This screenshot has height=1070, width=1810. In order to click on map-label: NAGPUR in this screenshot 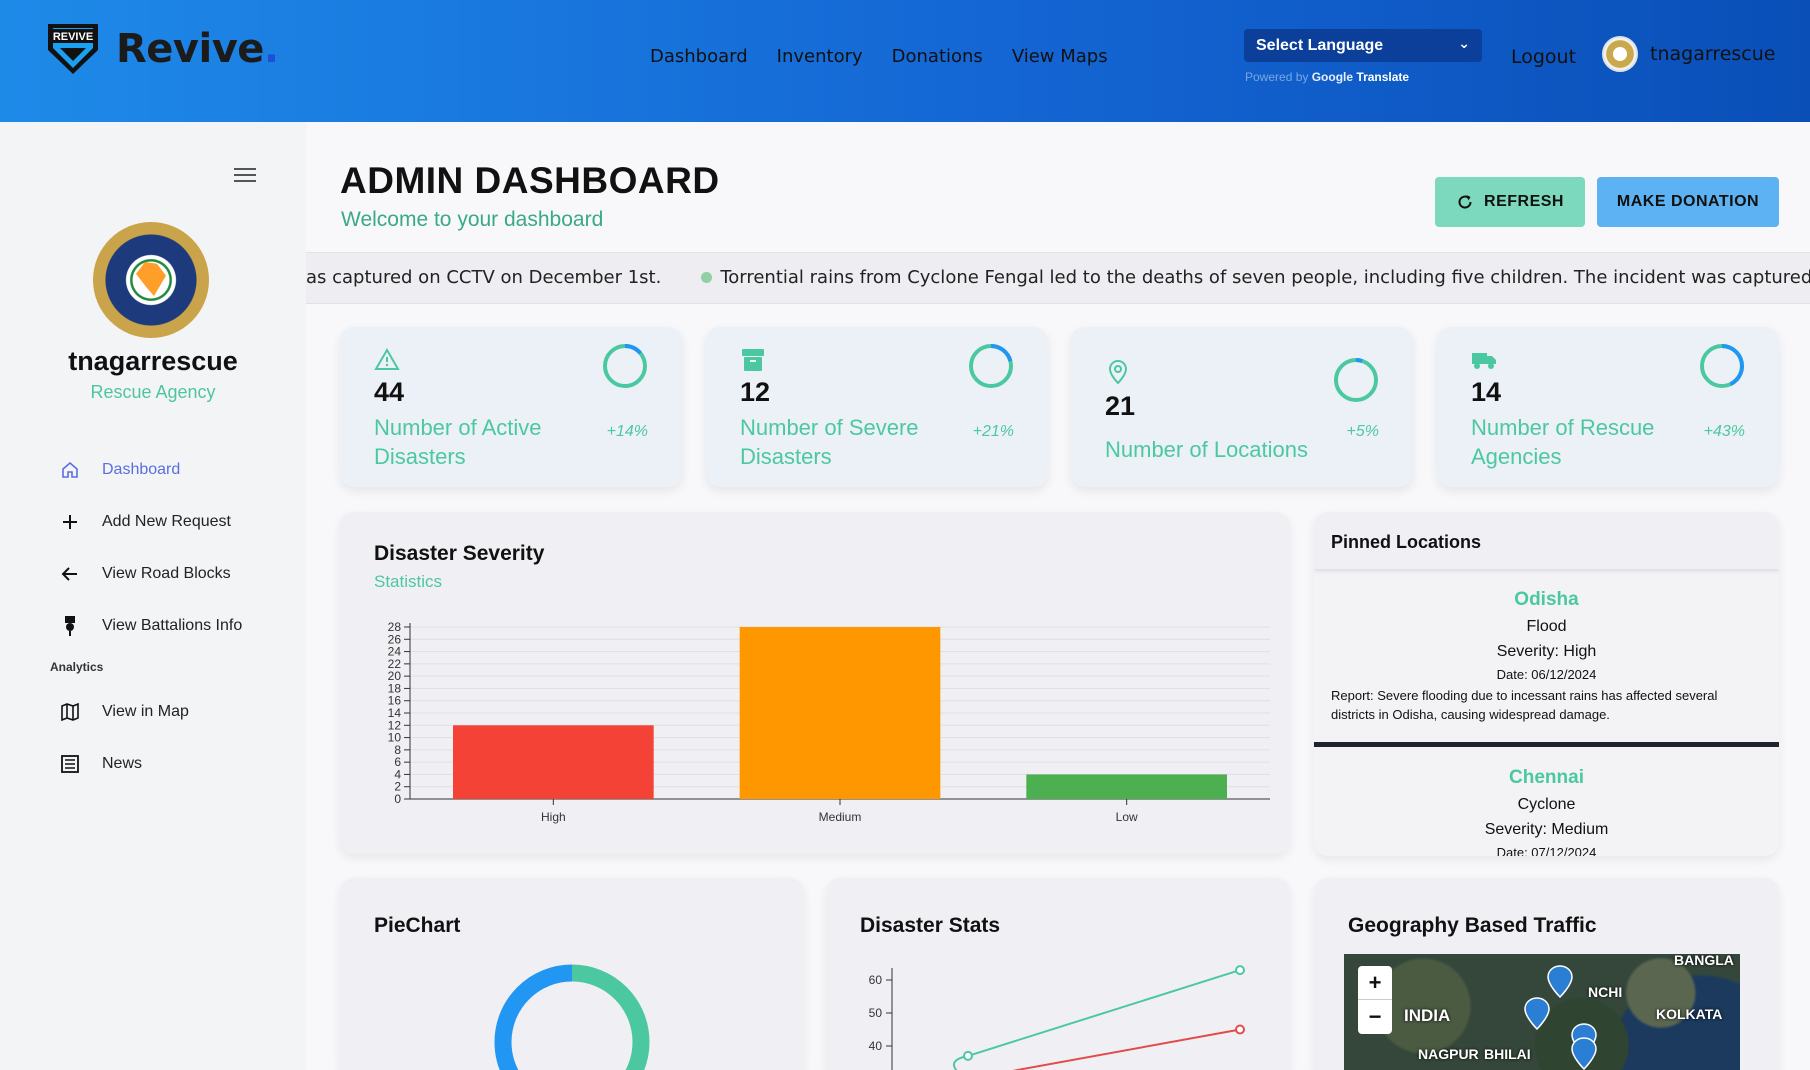, I will do `click(1448, 1054)`.